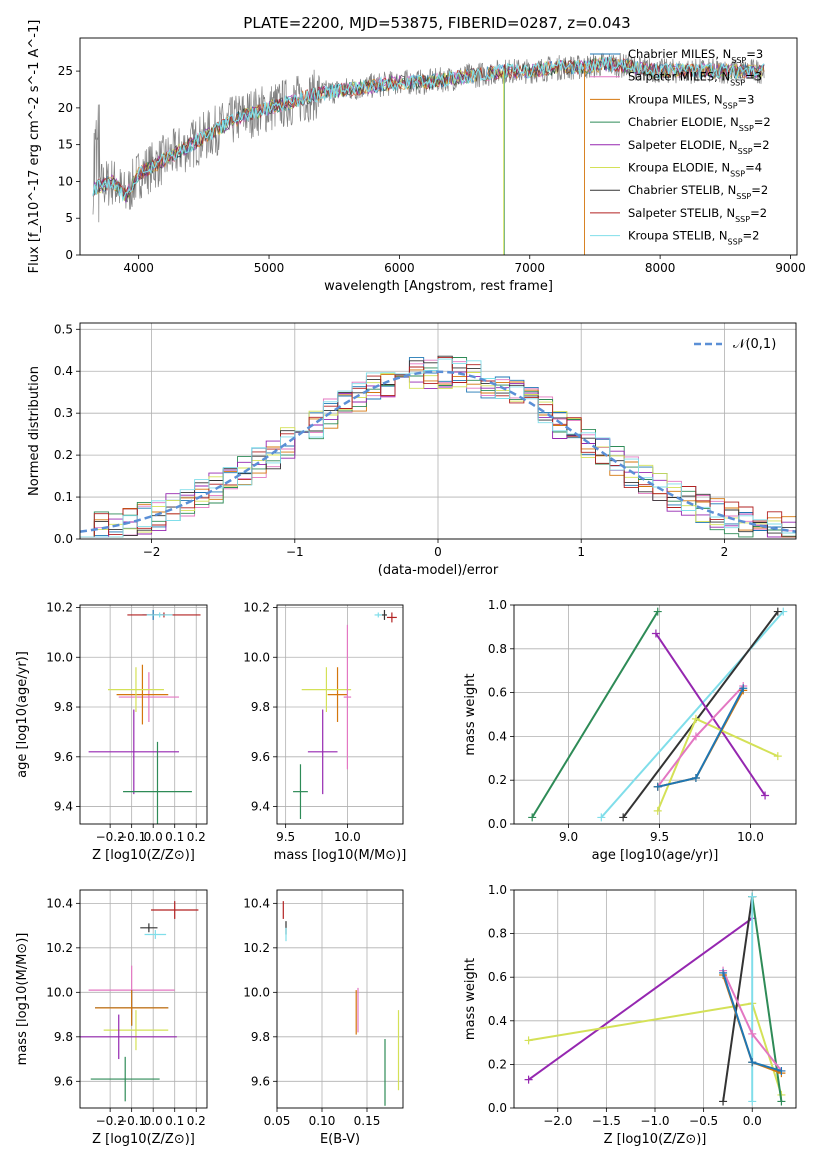  Describe the element at coordinates (256, 992) in the screenshot. I see `y-tick-label: 10.0` at that location.